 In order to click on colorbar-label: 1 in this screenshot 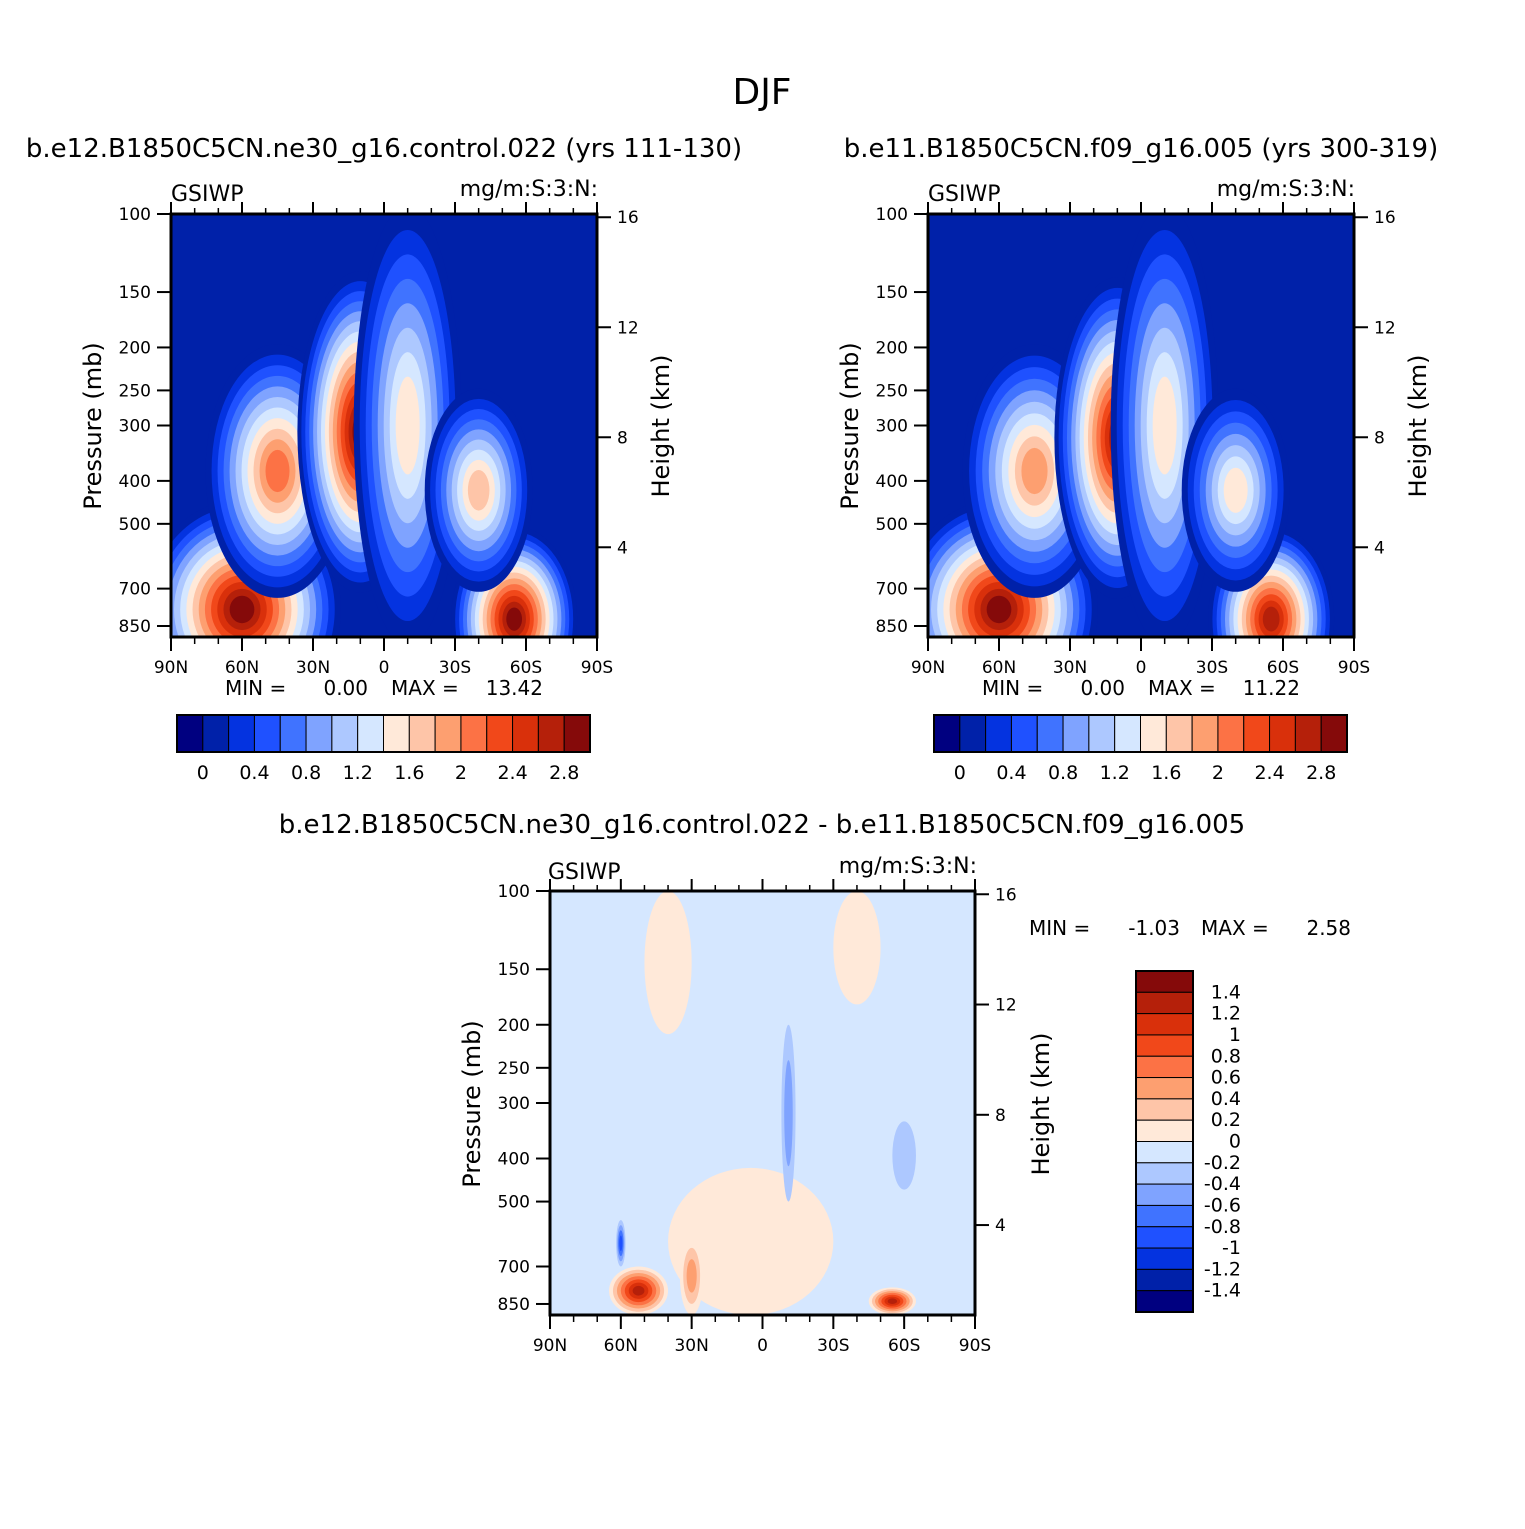, I will do `click(1235, 1035)`.